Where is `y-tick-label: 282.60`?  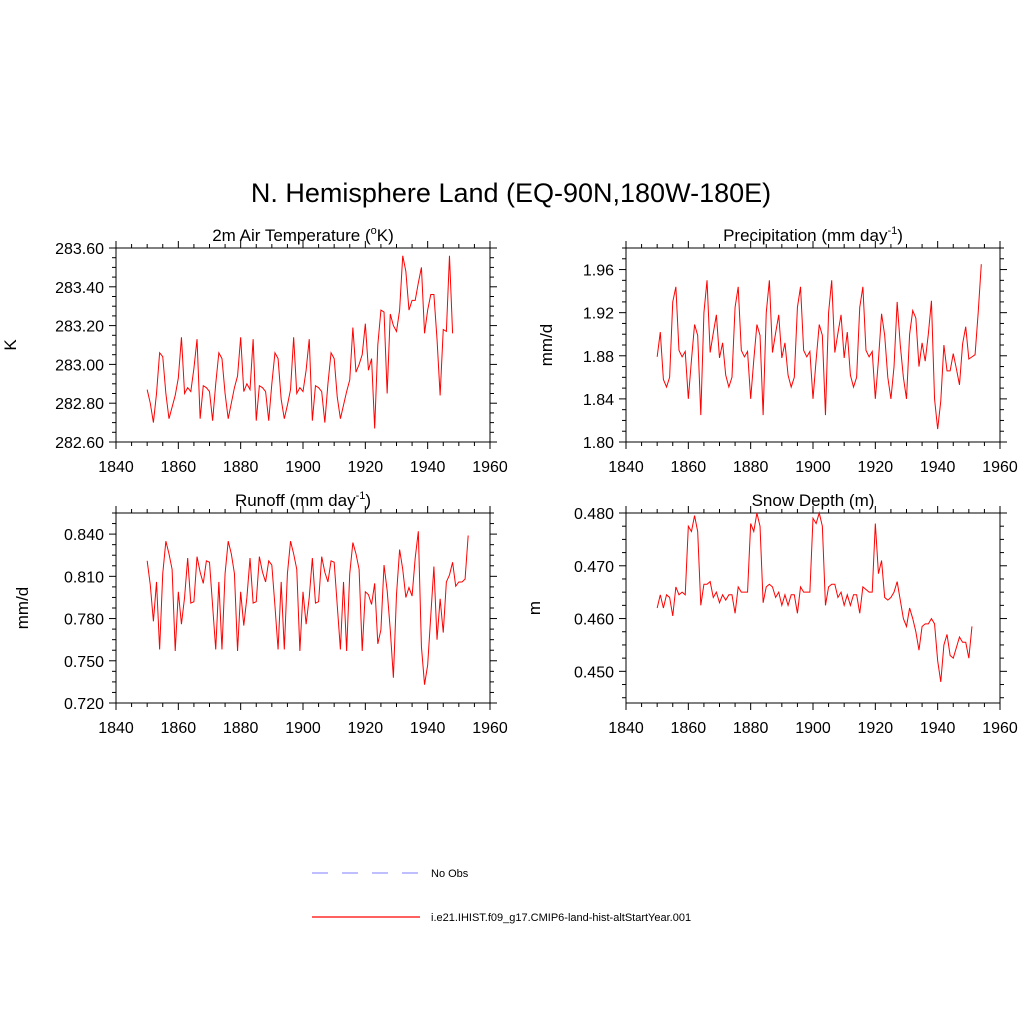
y-tick-label: 282.60 is located at coordinates (79, 443).